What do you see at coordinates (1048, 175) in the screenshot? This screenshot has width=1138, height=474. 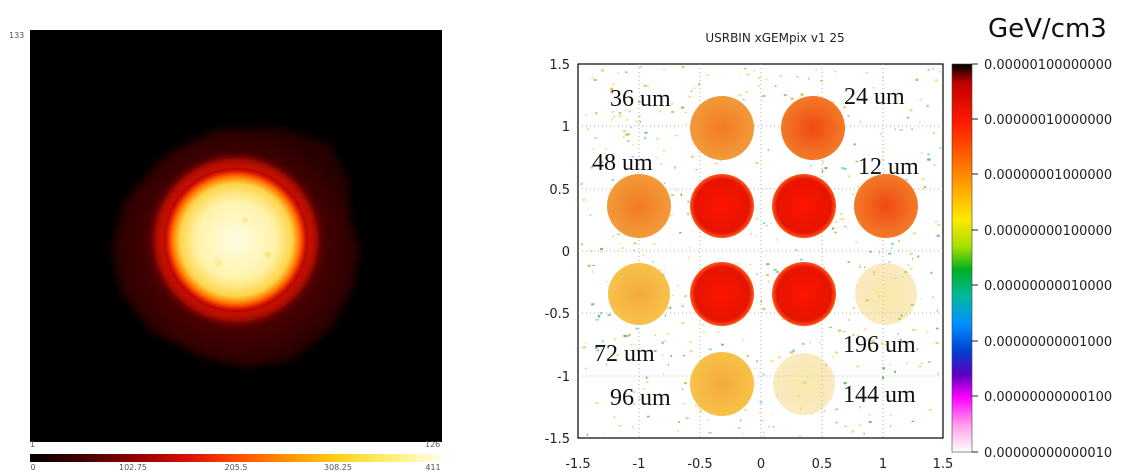 I see `colorbar-tick-label: 0.00000001000000` at bounding box center [1048, 175].